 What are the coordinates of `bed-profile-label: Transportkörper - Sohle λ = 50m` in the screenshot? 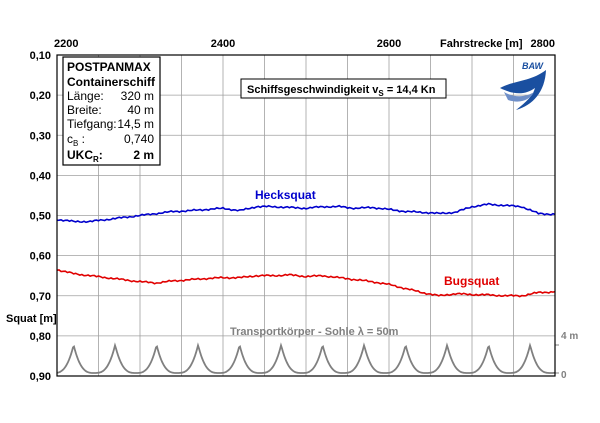 It's located at (314, 332).